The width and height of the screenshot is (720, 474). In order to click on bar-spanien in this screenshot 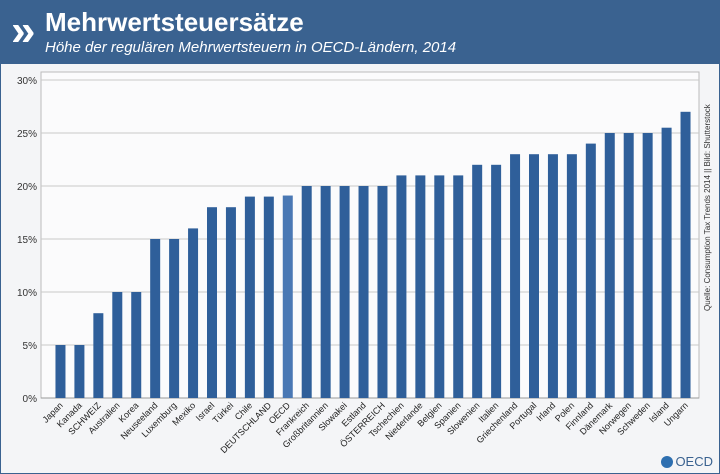, I will do `click(458, 286)`.